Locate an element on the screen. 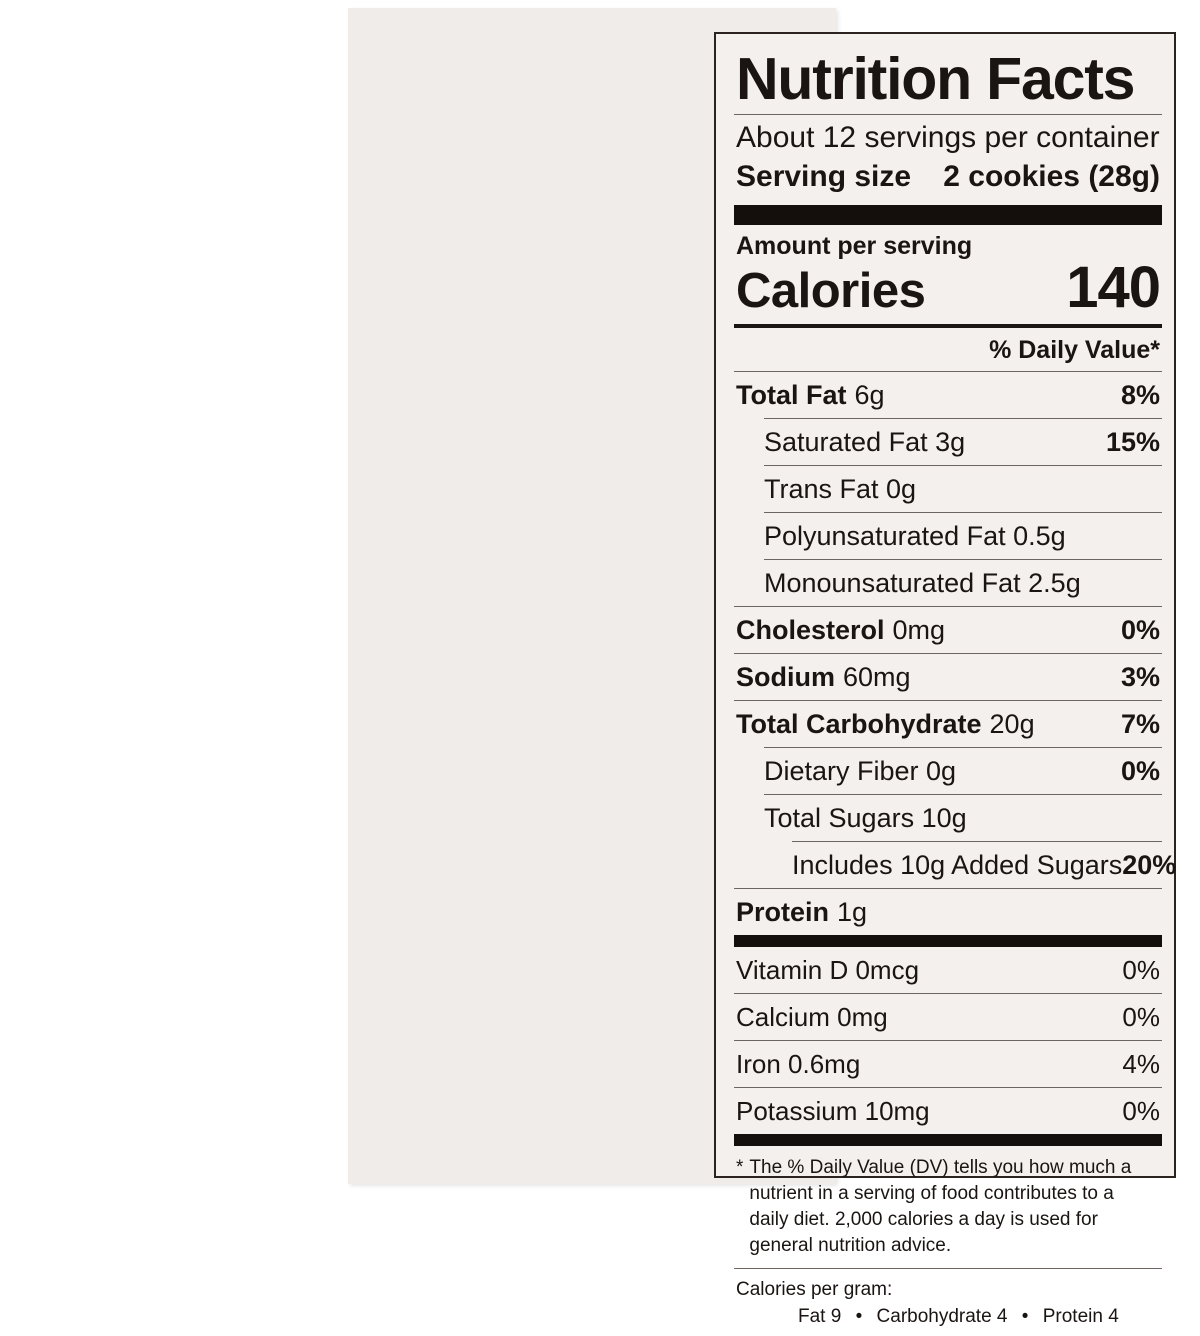 The height and width of the screenshot is (1336, 1200). nutrient-name: Total Fat is located at coordinates (791, 395).